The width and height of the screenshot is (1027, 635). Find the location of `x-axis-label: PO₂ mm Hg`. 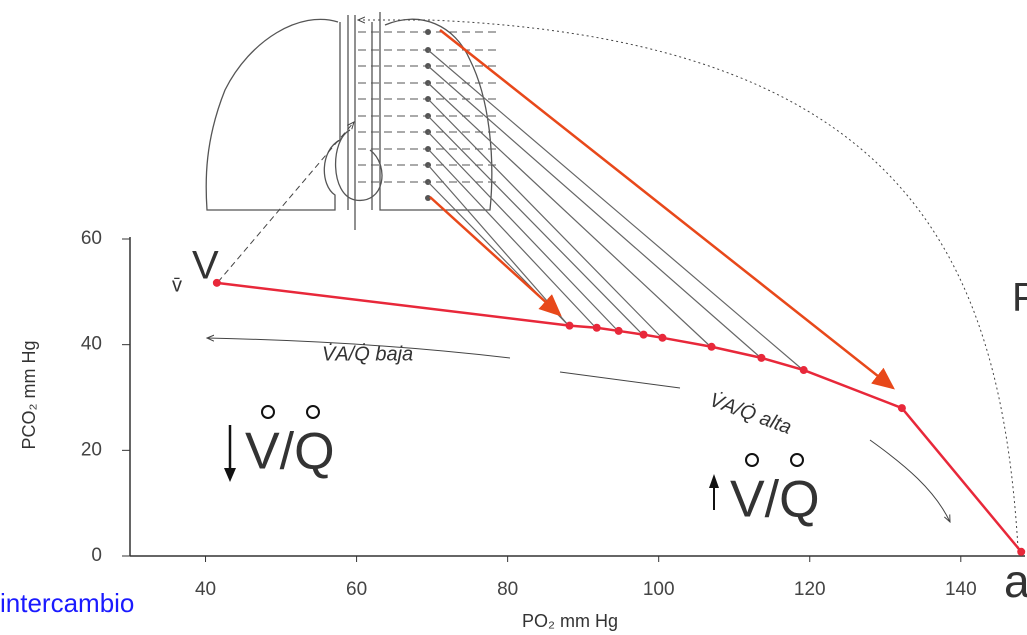

x-axis-label: PO₂ mm Hg is located at coordinates (570, 621).